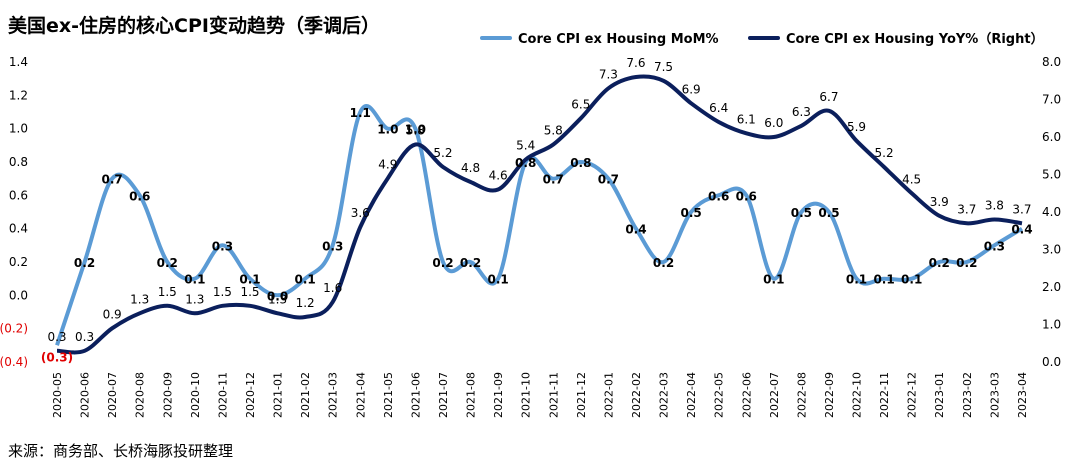 Image resolution: width=1080 pixels, height=472 pixels. I want to click on data-label-yoy: 7.3, so click(608, 74).